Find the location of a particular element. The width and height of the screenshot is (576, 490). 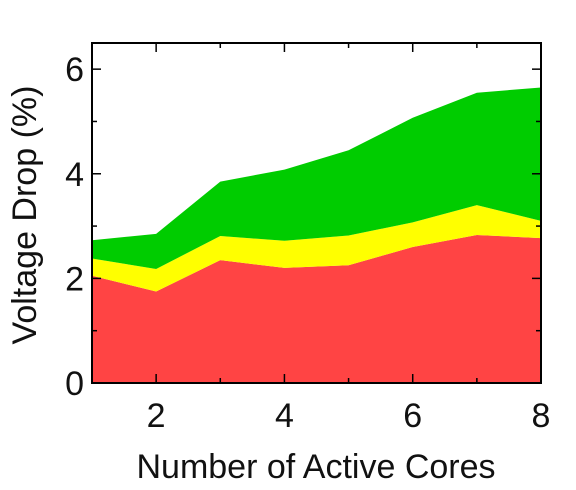

x-tick-label: 2 is located at coordinates (156, 416).